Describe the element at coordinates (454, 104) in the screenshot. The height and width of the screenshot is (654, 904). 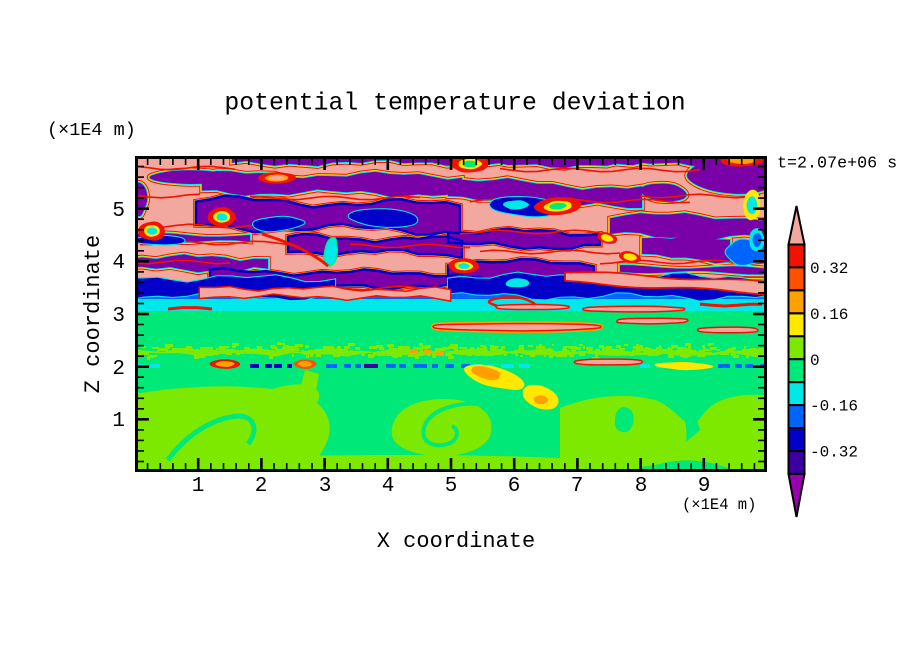
I see `svg-text:potential temperature deviatio: potential temperature deviation` at that location.